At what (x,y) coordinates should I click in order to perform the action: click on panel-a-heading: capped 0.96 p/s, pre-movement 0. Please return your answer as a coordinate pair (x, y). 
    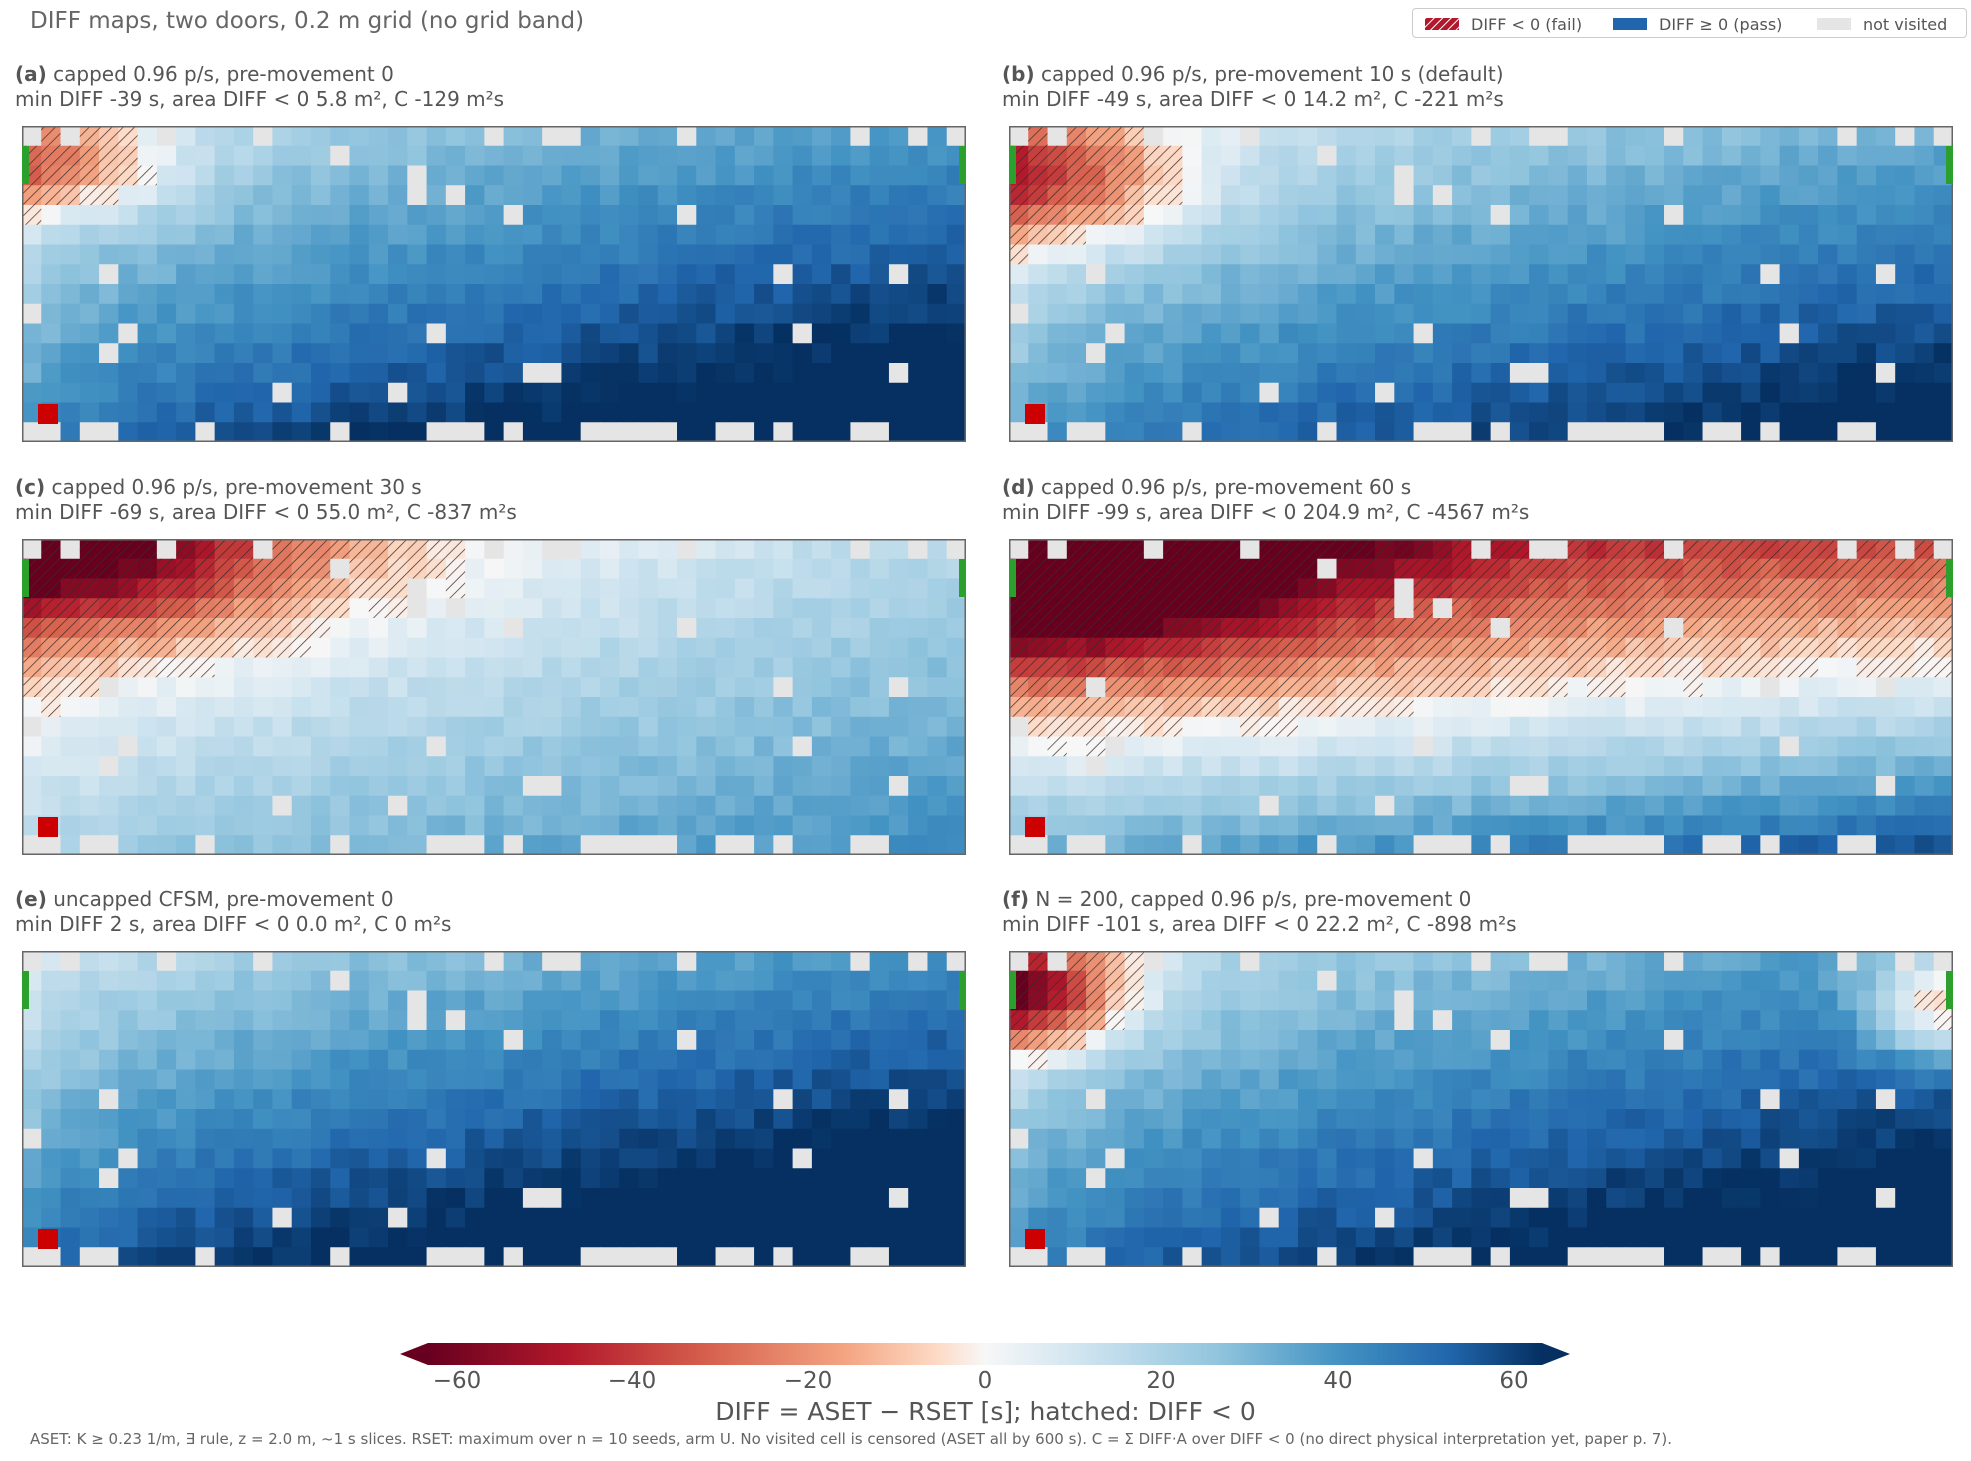
    Looking at the image, I should click on (223, 74).